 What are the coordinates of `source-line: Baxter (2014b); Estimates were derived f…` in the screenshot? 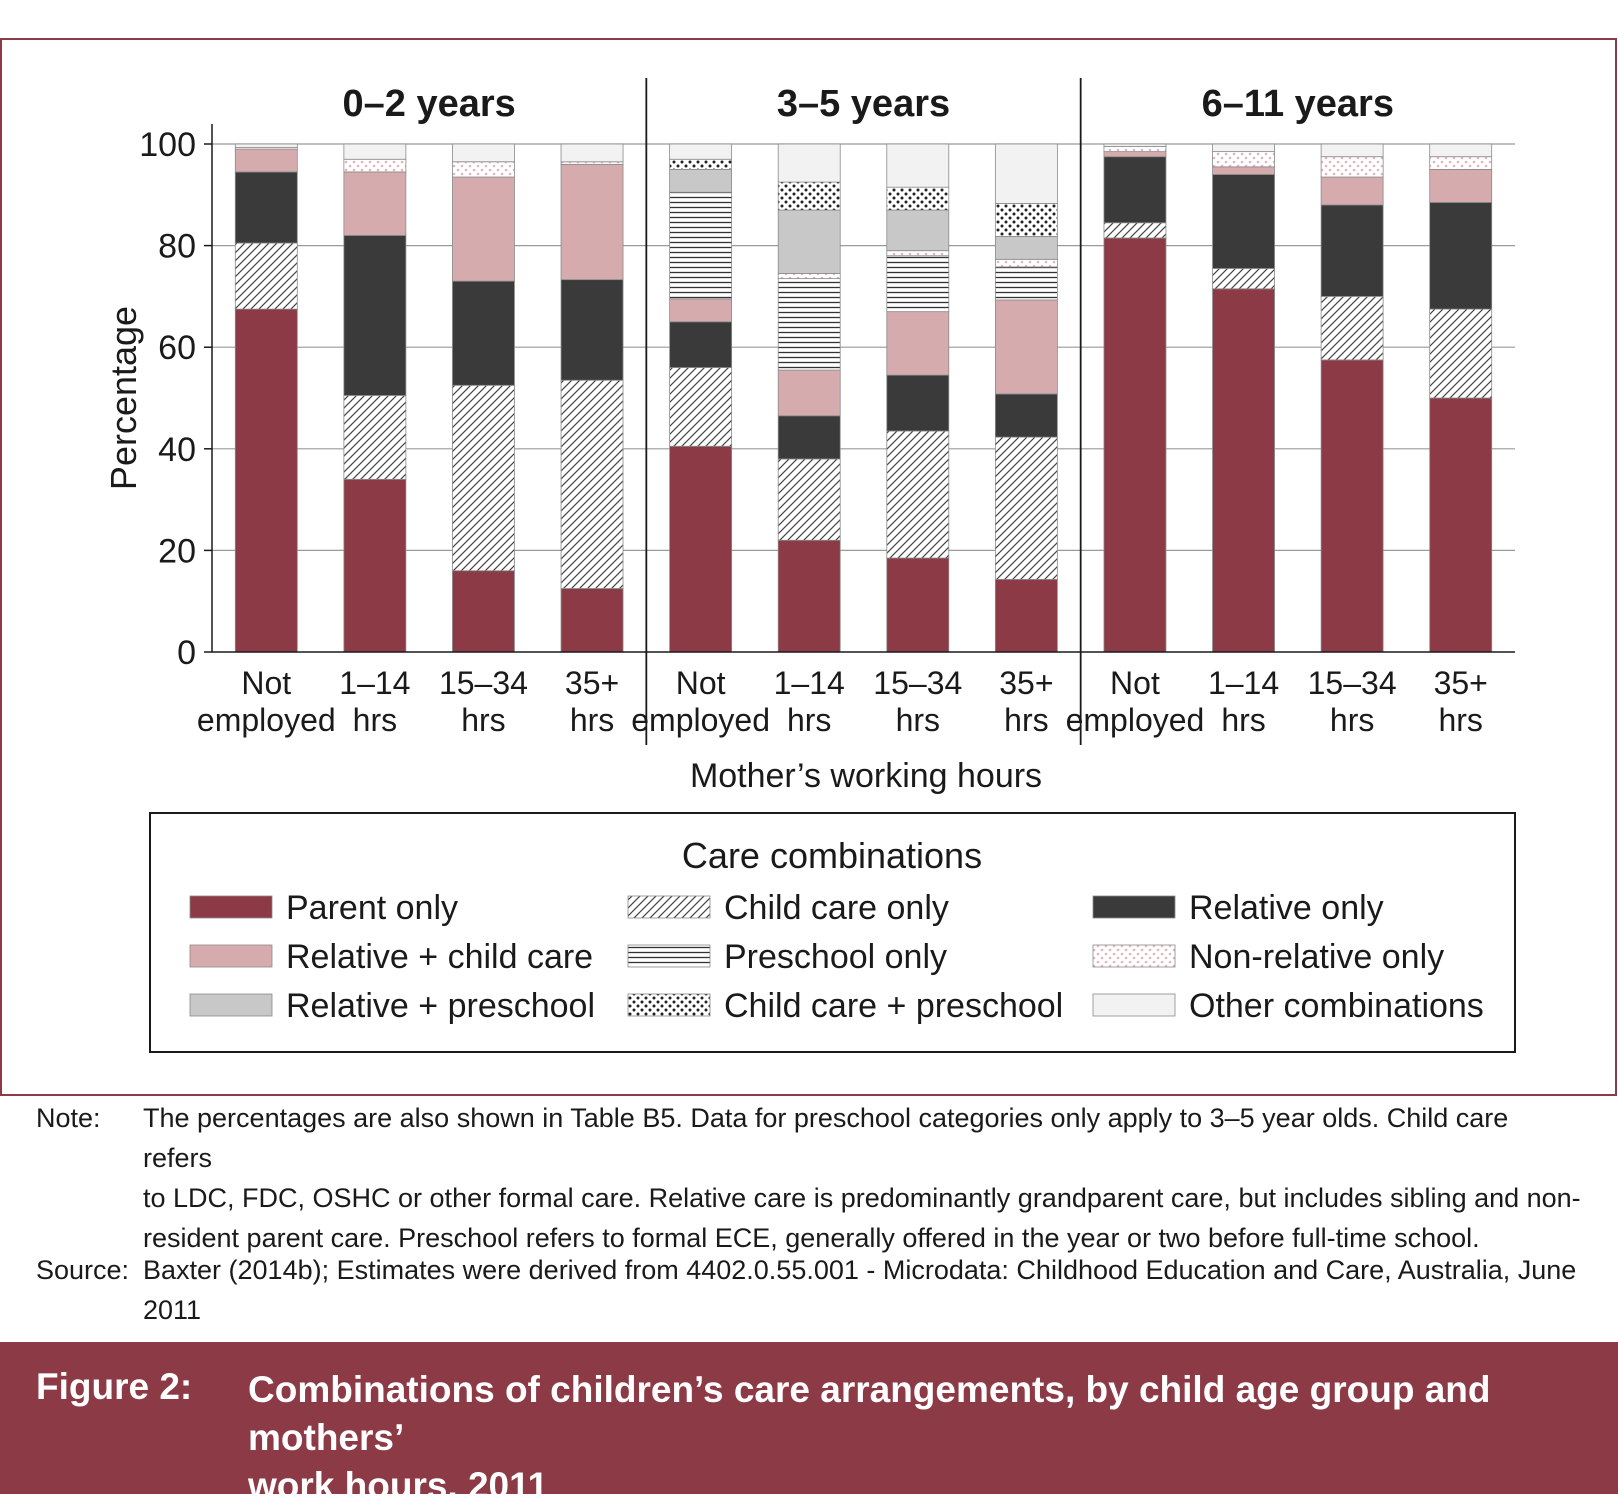 It's located at (860, 1270).